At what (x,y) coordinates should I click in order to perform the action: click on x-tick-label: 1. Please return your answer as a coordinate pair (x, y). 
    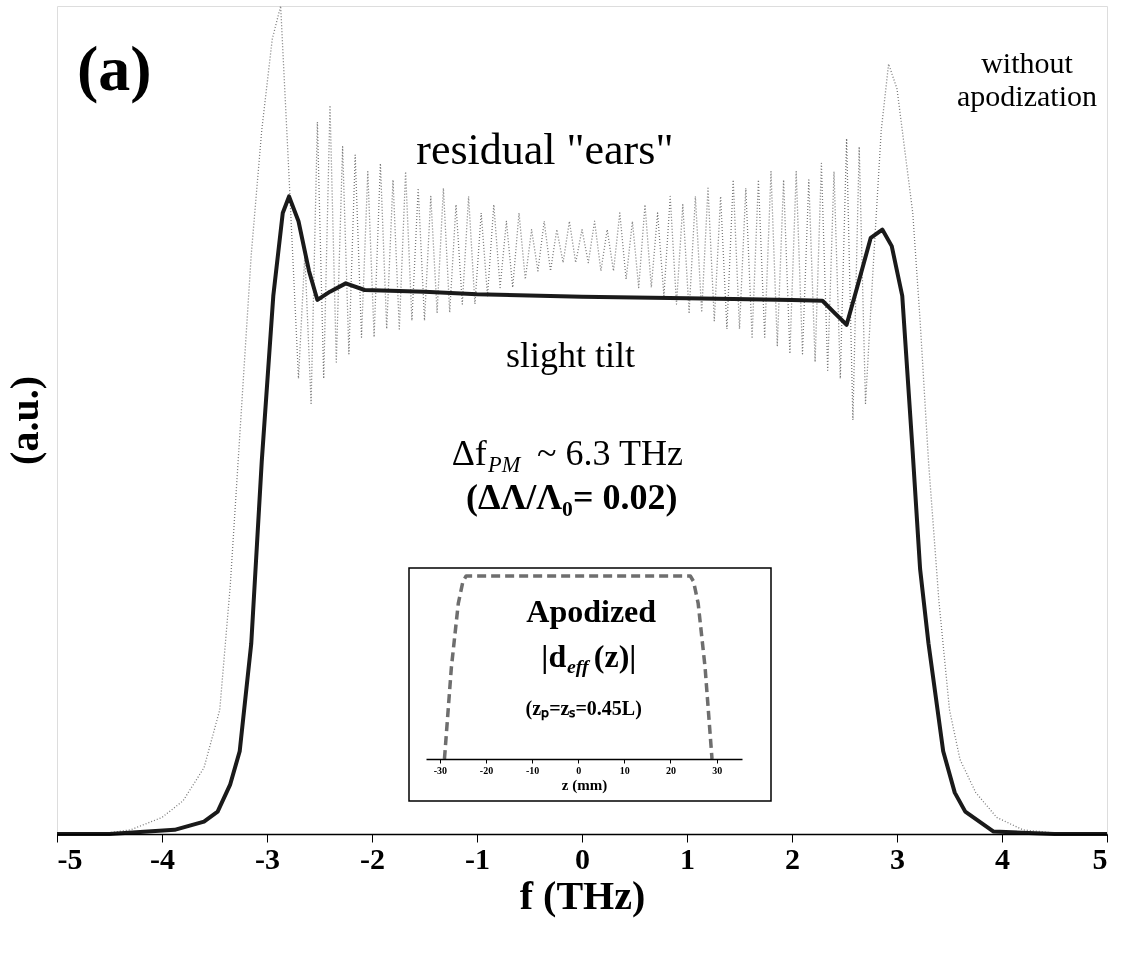
    Looking at the image, I should click on (687, 858).